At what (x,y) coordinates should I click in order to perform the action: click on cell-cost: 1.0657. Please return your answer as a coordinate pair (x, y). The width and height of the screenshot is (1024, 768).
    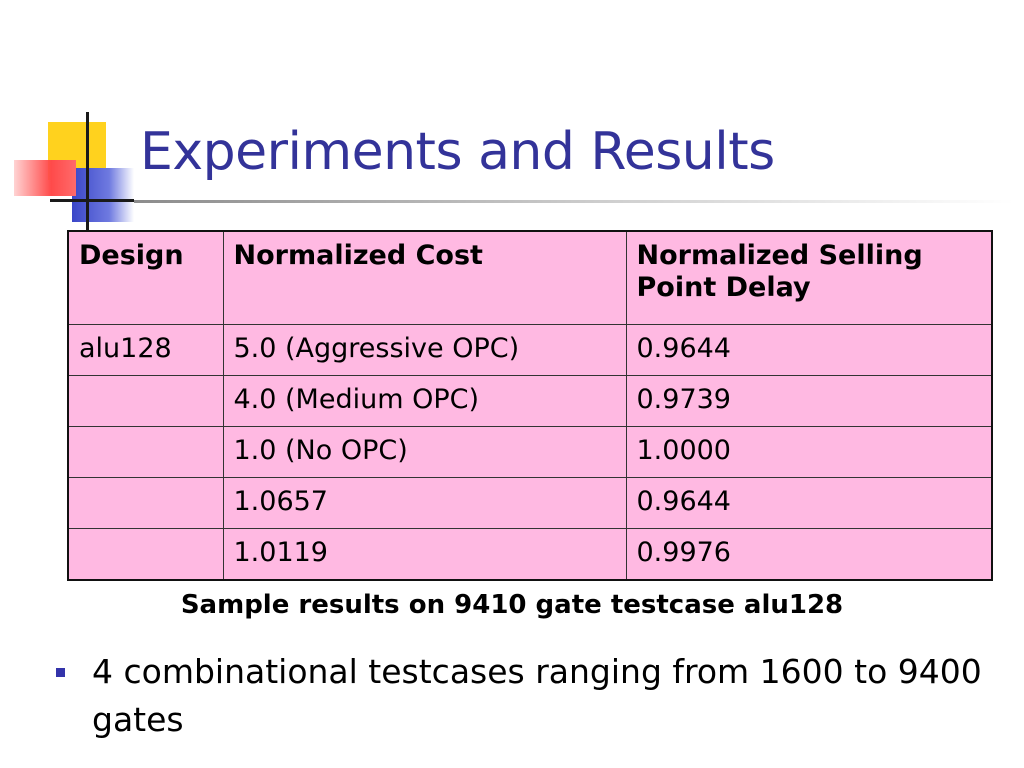
    Looking at the image, I should click on (424, 503).